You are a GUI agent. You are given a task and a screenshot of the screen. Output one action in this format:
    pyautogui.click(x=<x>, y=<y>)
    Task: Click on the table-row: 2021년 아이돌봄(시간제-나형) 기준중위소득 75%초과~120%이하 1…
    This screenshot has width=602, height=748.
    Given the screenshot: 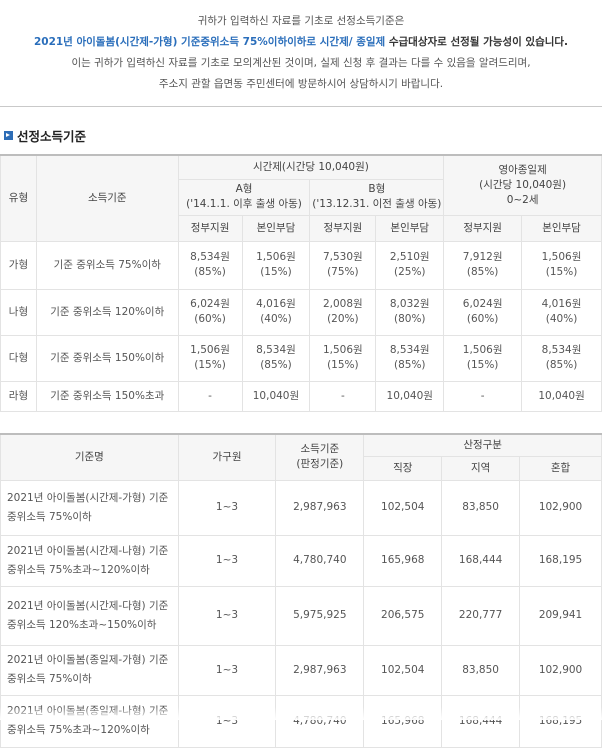 What is the action you would take?
    pyautogui.click(x=301, y=560)
    